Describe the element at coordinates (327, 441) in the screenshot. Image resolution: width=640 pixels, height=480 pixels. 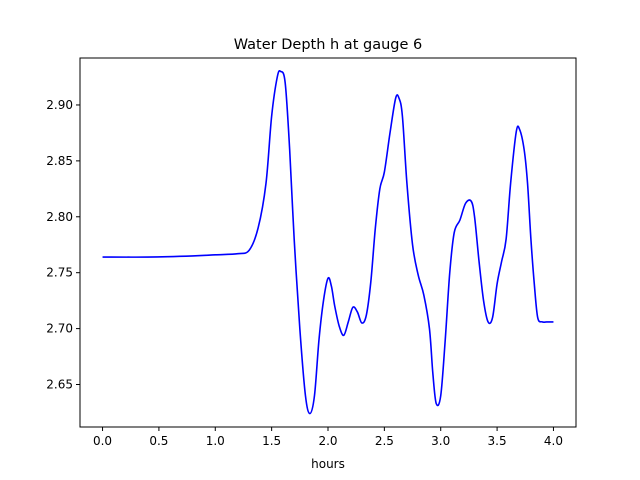
I see `x-tick-label: 2.0` at that location.